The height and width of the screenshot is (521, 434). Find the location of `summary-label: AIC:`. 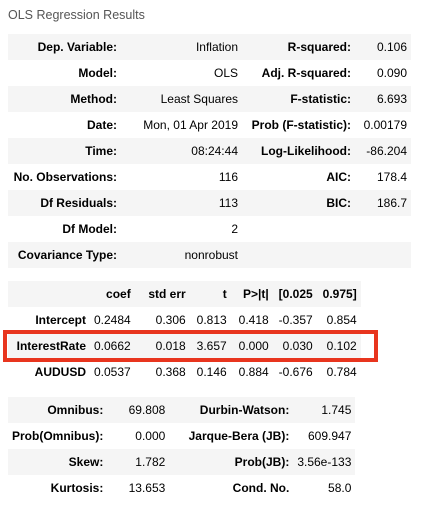

summary-label: AIC: is located at coordinates (298, 177).